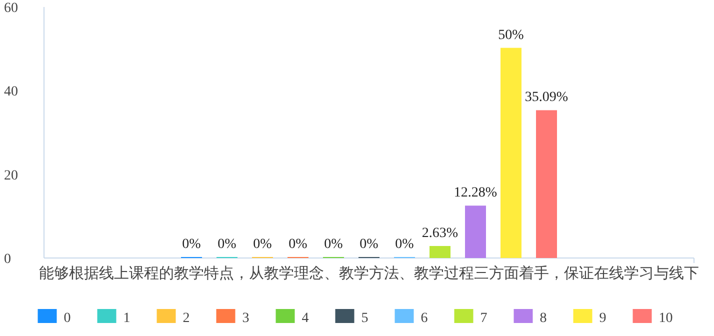 The width and height of the screenshot is (714, 336). Describe the element at coordinates (543, 318) in the screenshot. I see `legend-label: 8` at that location.